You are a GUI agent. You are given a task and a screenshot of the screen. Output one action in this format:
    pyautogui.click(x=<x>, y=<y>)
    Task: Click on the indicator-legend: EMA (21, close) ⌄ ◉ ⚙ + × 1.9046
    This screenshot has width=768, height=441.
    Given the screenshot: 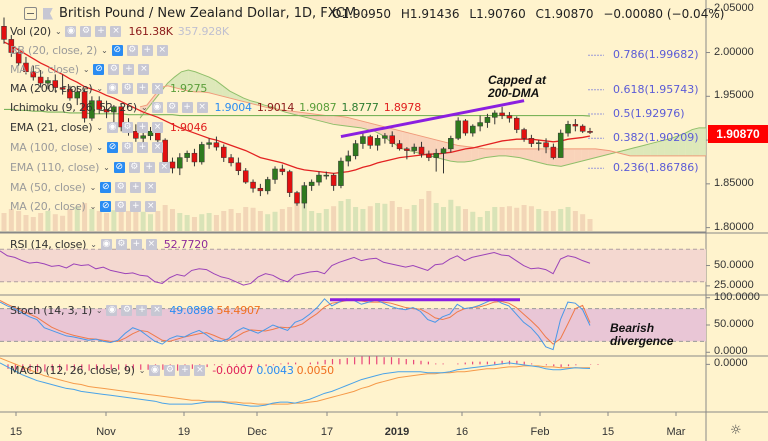 What is the action you would take?
    pyautogui.click(x=108, y=127)
    